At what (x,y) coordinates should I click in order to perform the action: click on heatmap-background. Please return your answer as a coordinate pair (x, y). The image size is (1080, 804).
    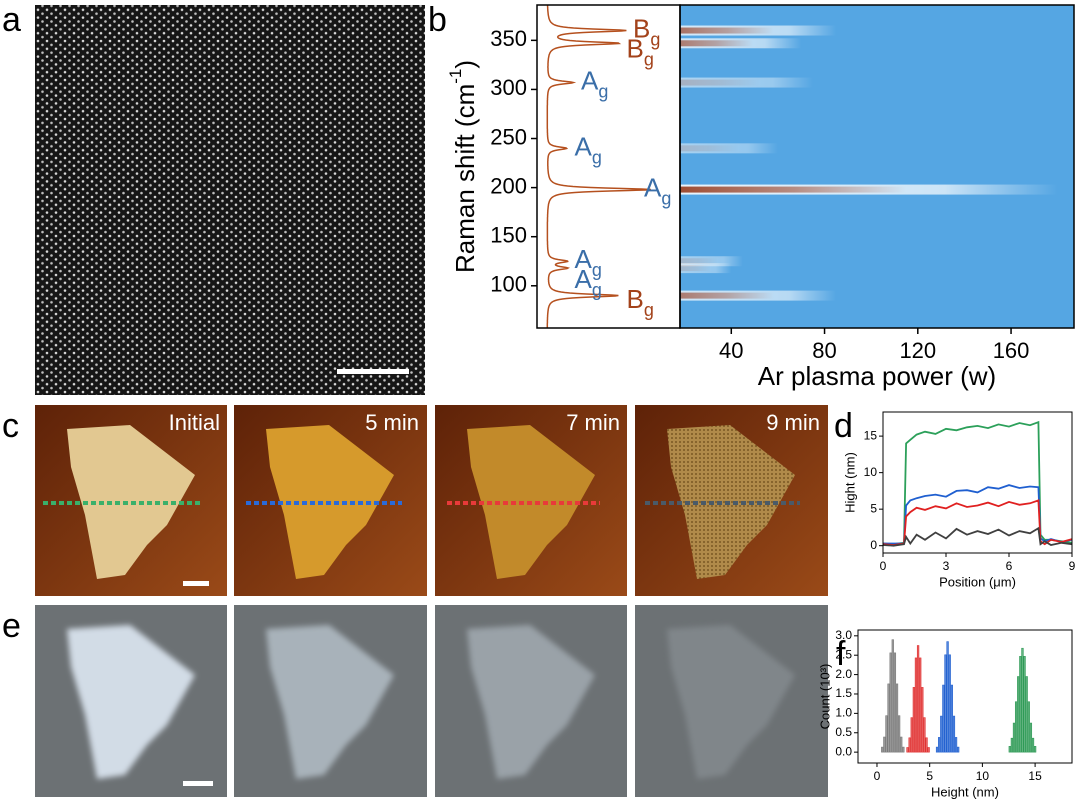
    Looking at the image, I should click on (877, 166).